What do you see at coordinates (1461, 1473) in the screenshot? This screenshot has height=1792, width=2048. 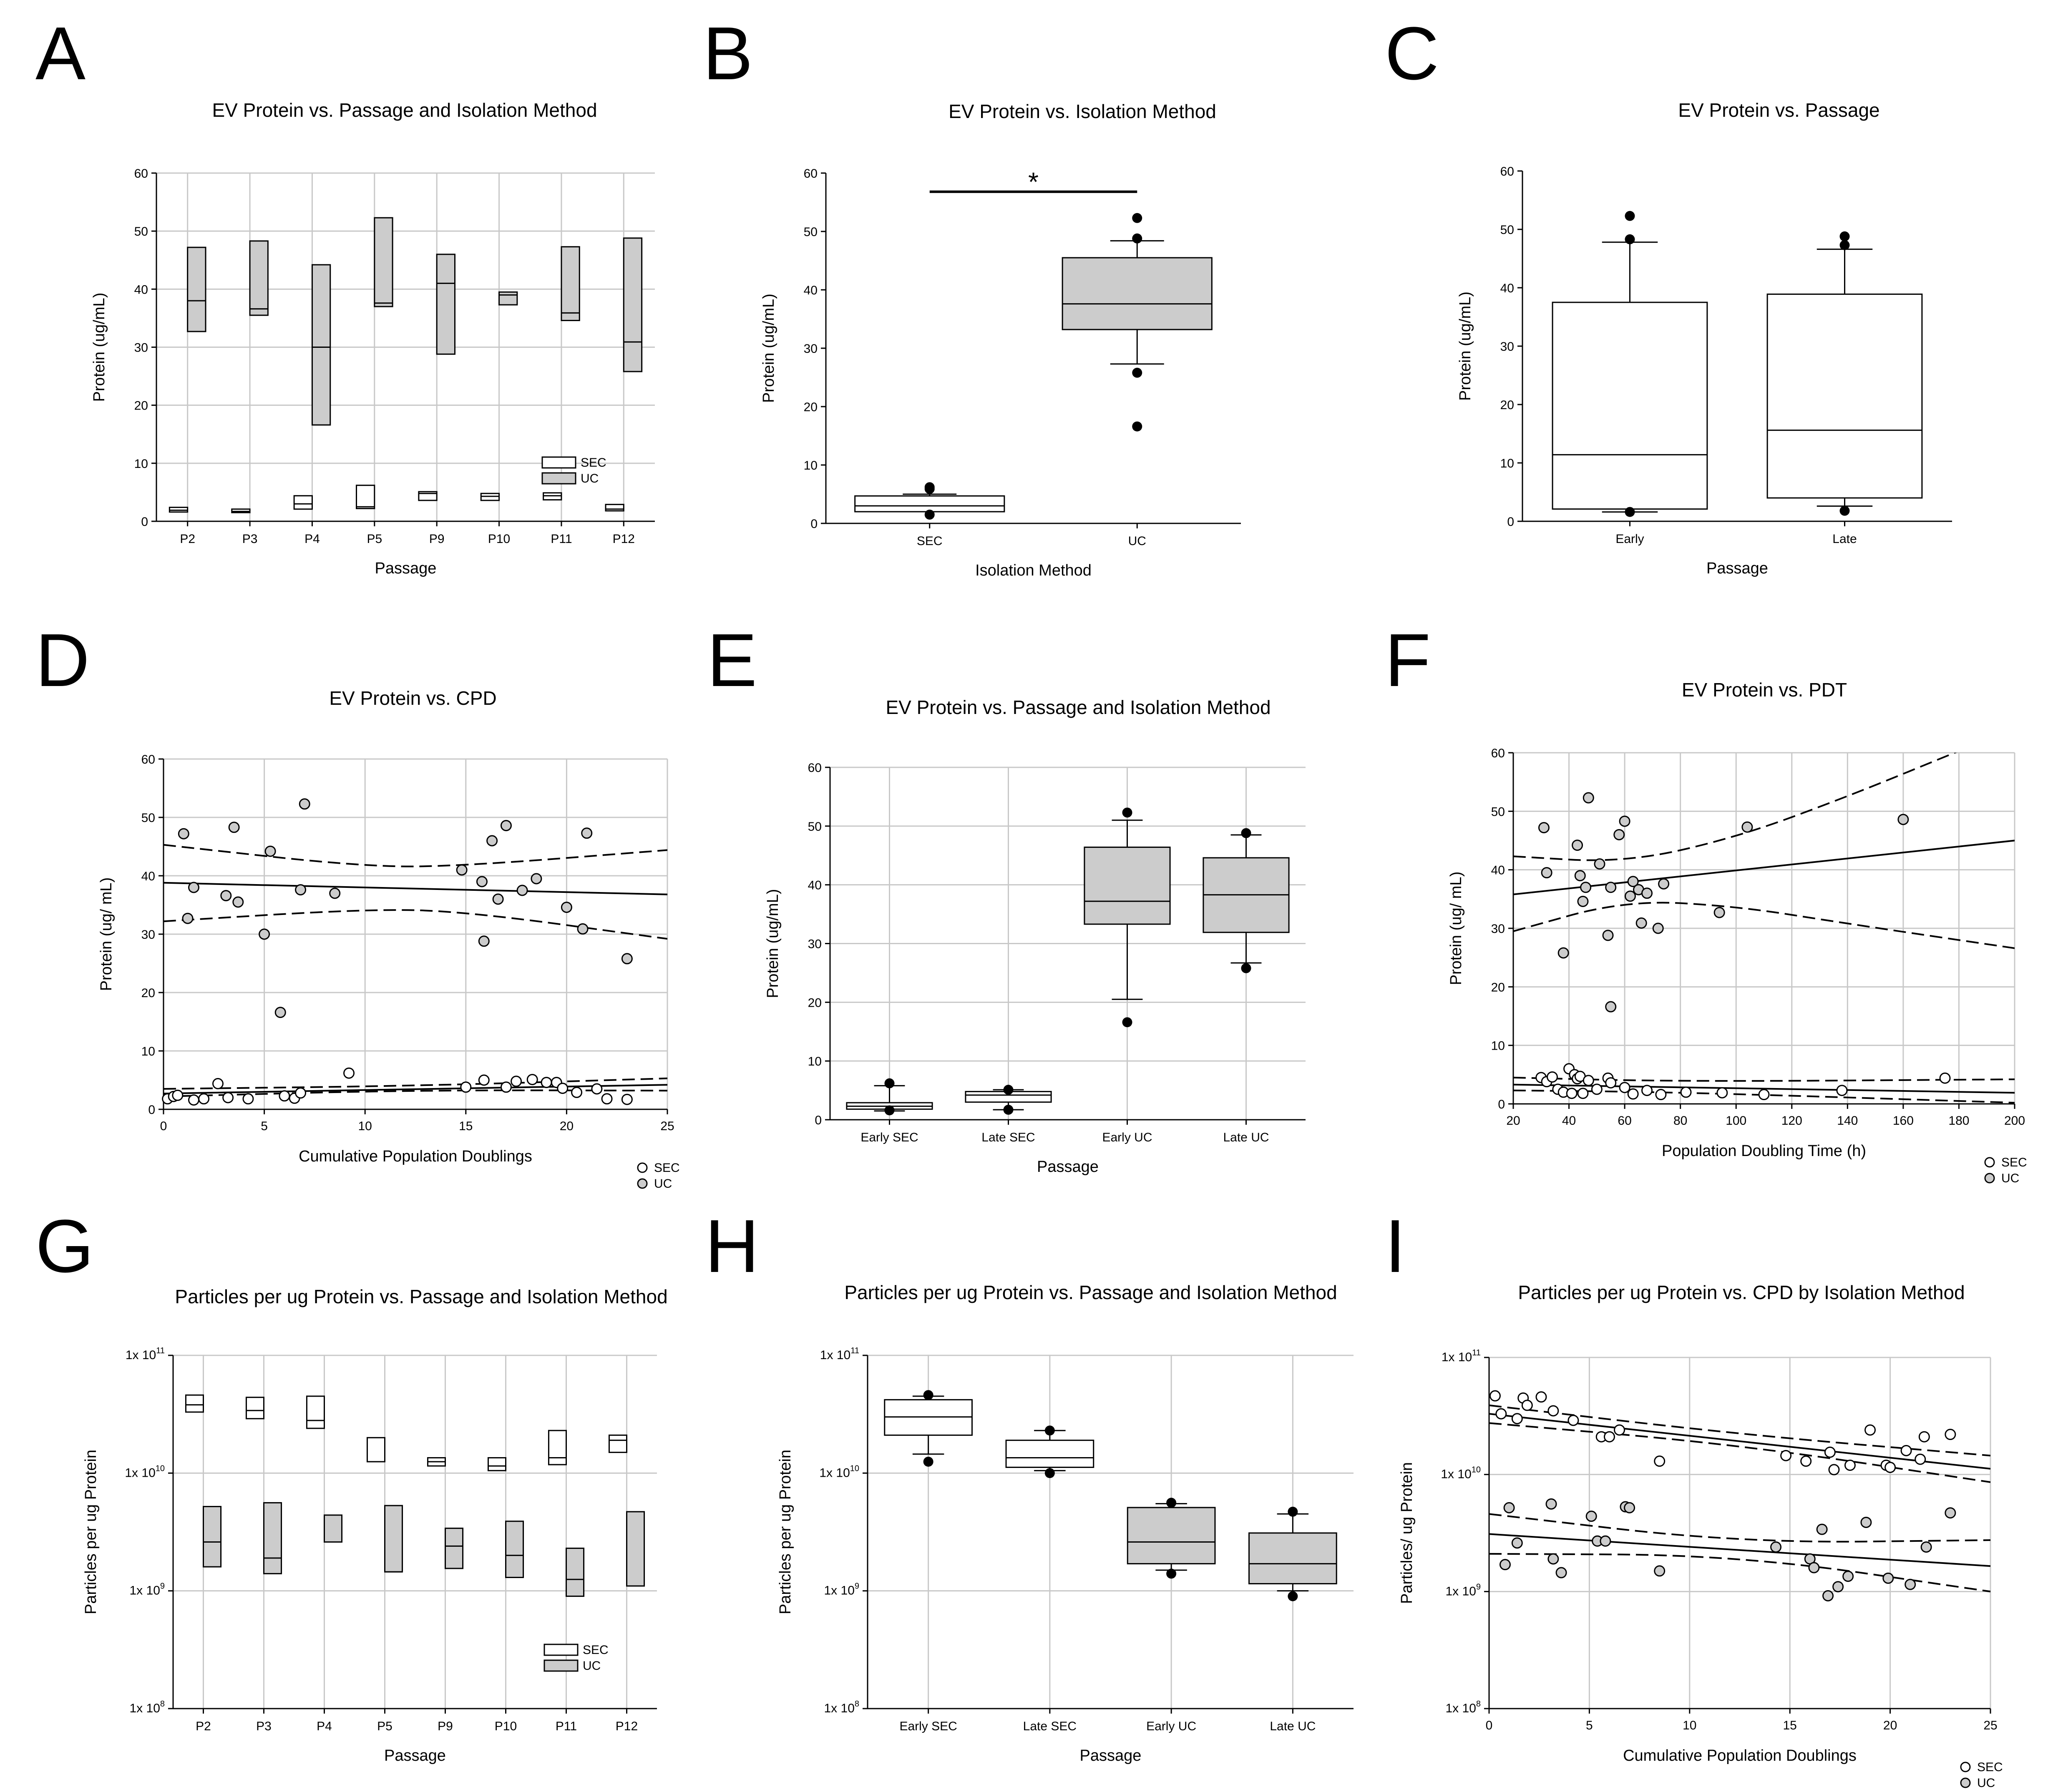 I see `y-tick-label: 1x 10¹⁰` at bounding box center [1461, 1473].